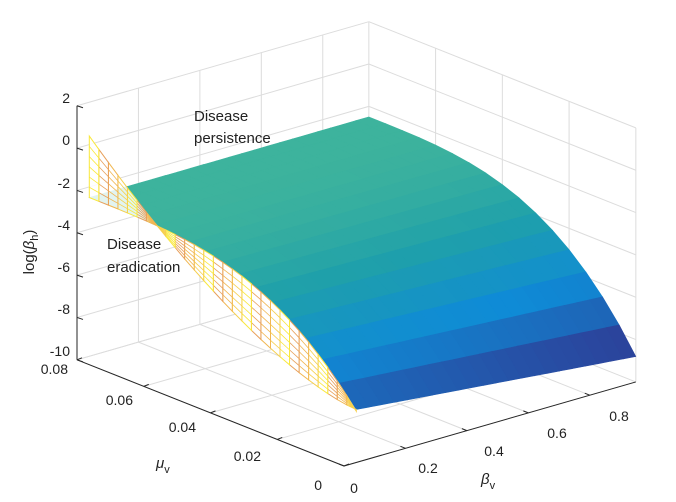  Describe the element at coordinates (557, 433) in the screenshot. I see `x-tick-label: 0.6` at that location.